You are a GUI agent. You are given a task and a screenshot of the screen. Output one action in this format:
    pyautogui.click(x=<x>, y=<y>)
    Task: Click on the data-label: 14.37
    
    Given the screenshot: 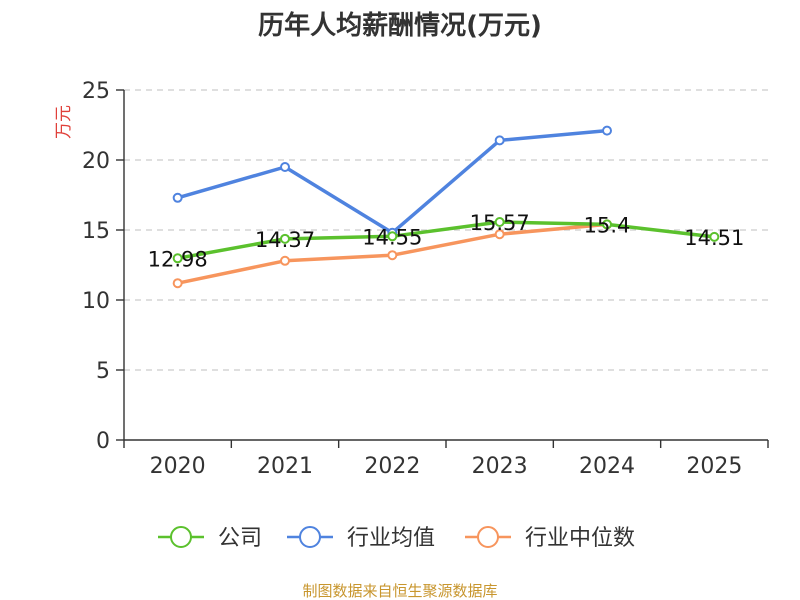 What is the action you would take?
    pyautogui.click(x=285, y=240)
    